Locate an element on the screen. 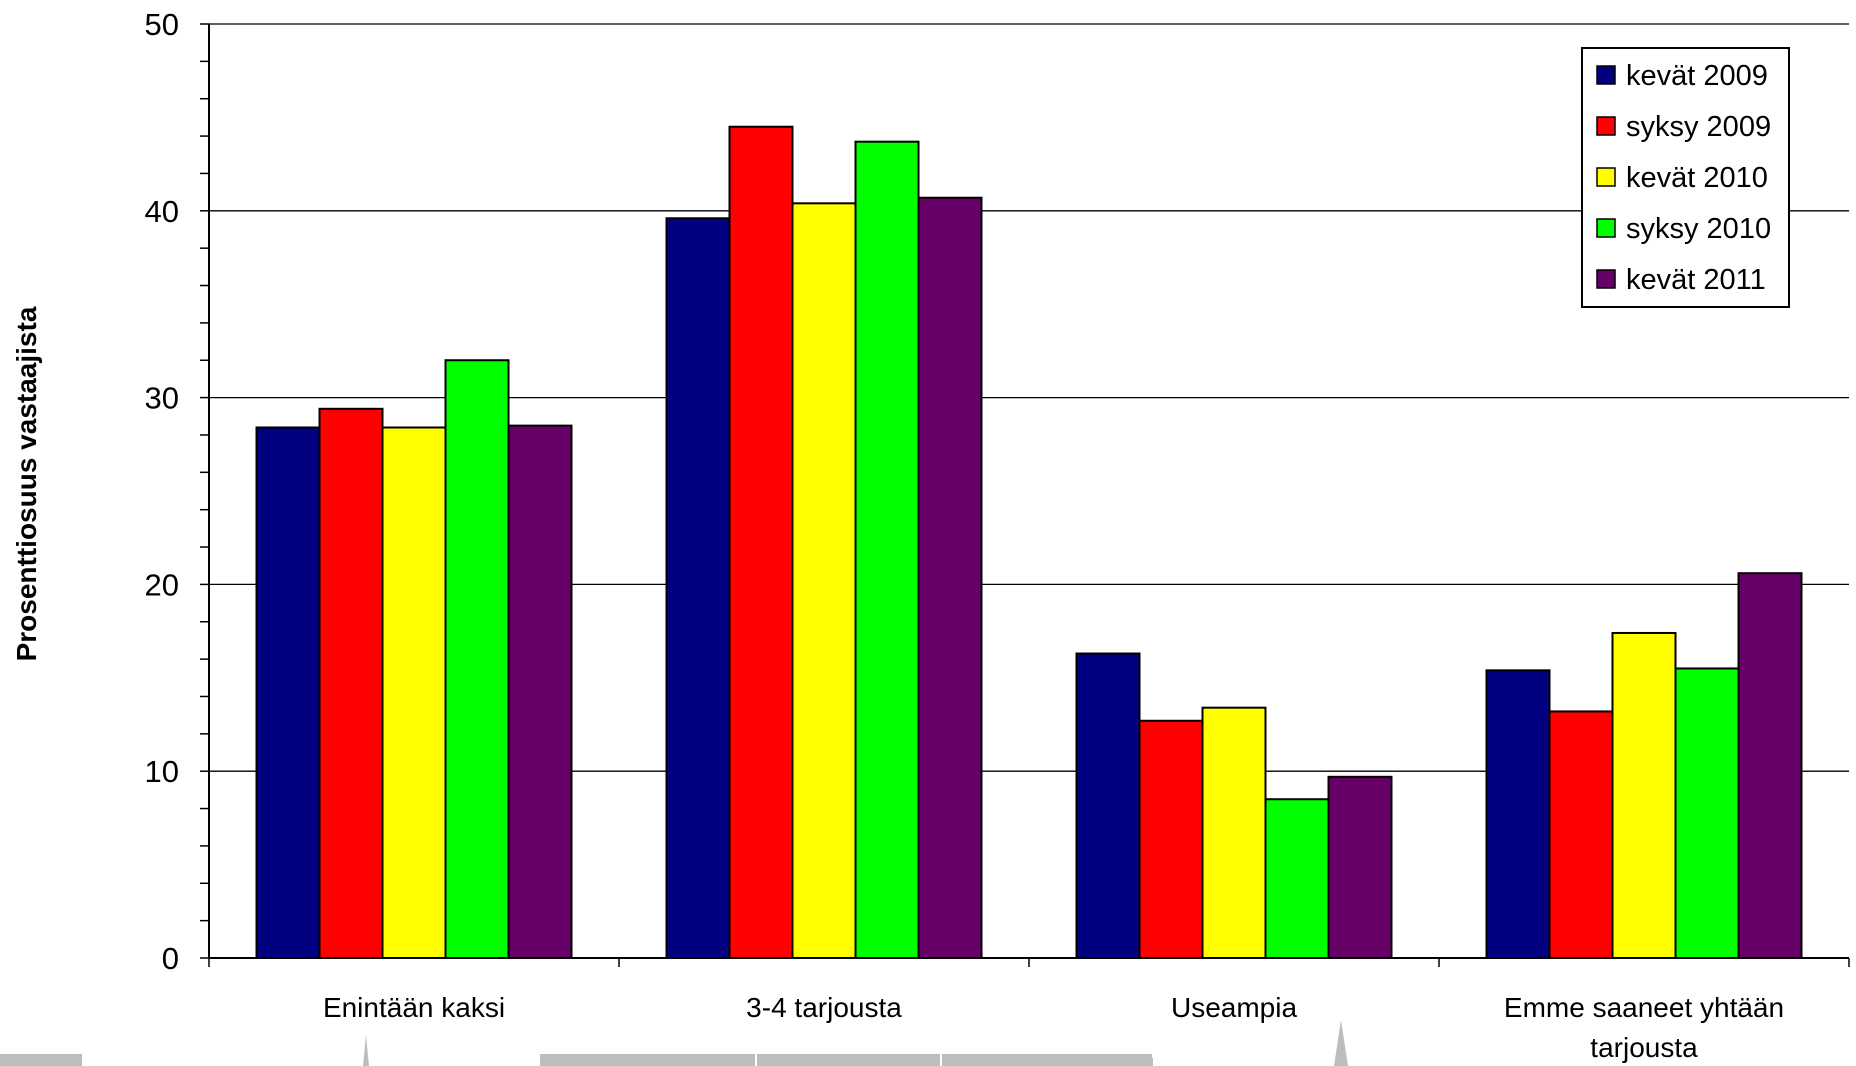  watermark-silhouette is located at coordinates (674, 1043).